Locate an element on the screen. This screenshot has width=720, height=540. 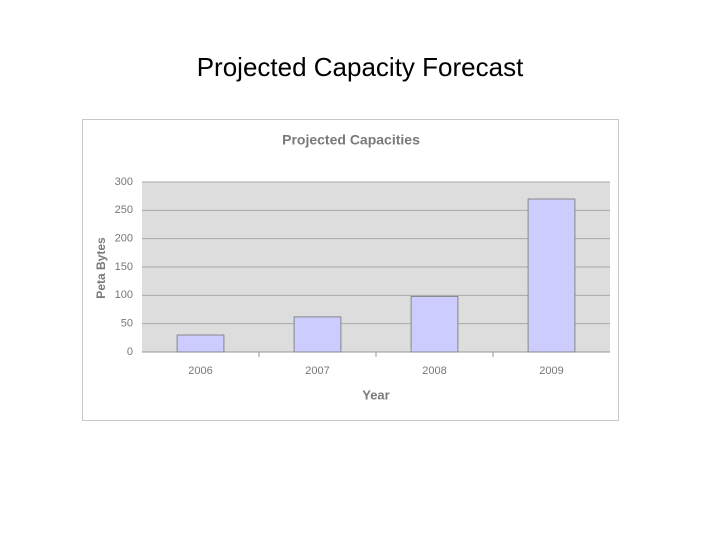
y-tick-label: 0 is located at coordinates (130, 352).